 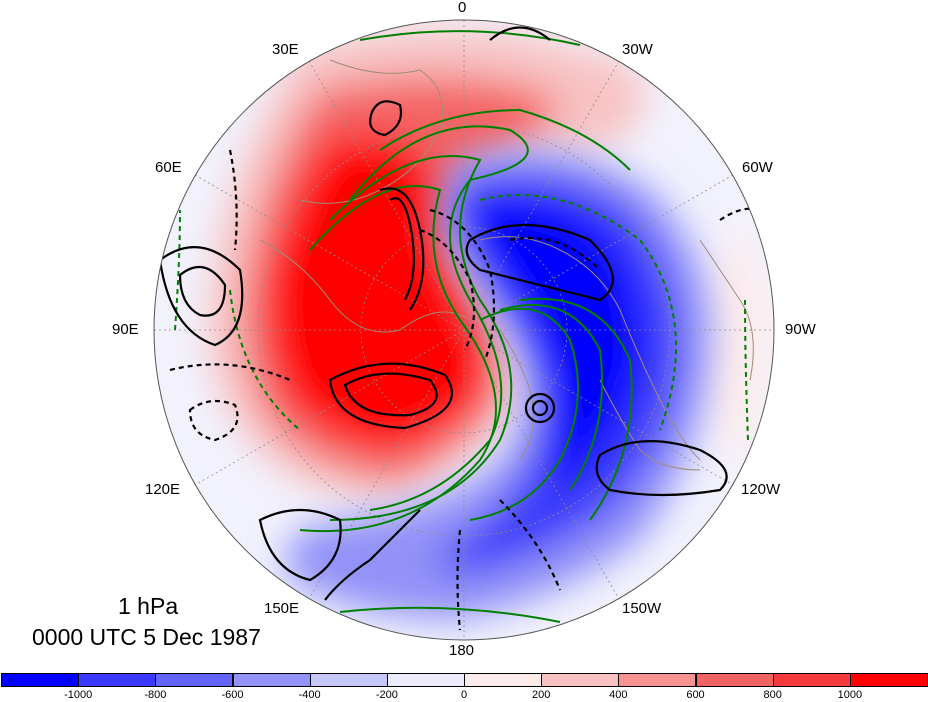 What do you see at coordinates (232, 695) in the screenshot?
I see `colorbar-tick-label: -600` at bounding box center [232, 695].